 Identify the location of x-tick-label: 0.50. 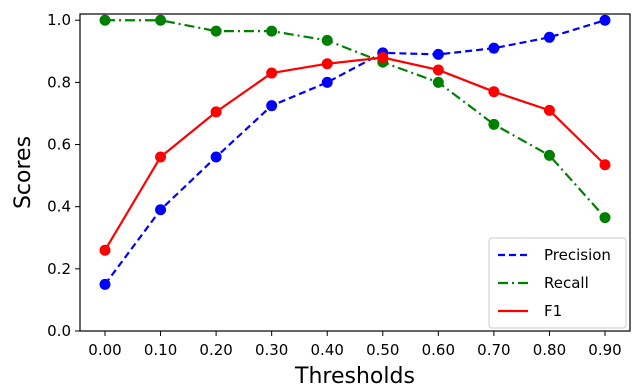
(382, 350).